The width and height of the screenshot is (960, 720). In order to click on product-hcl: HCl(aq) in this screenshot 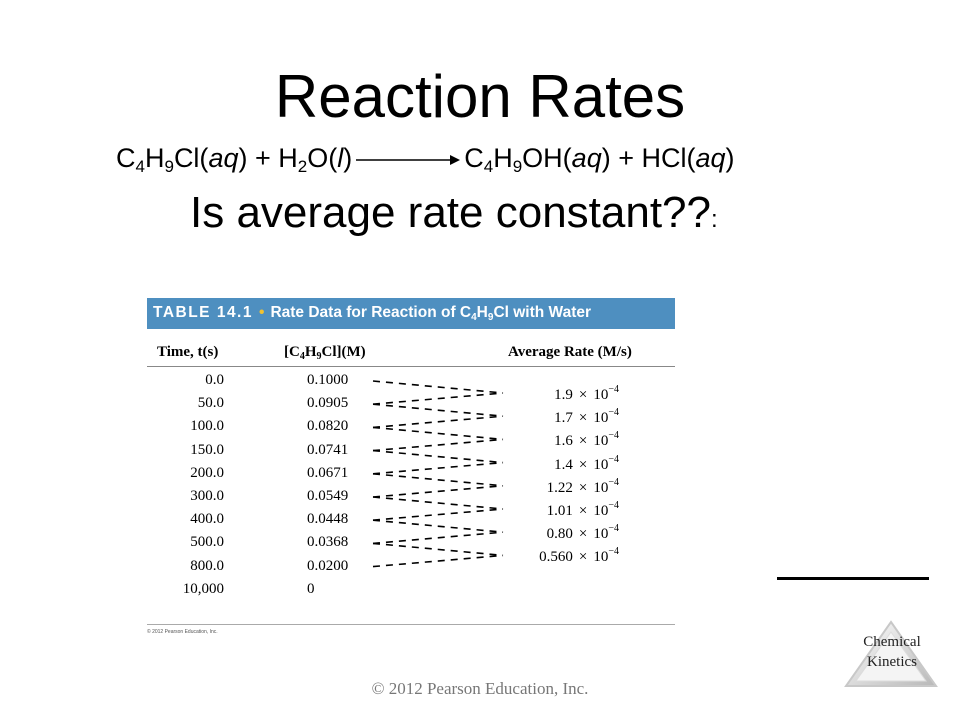, I will do `click(688, 158)`.